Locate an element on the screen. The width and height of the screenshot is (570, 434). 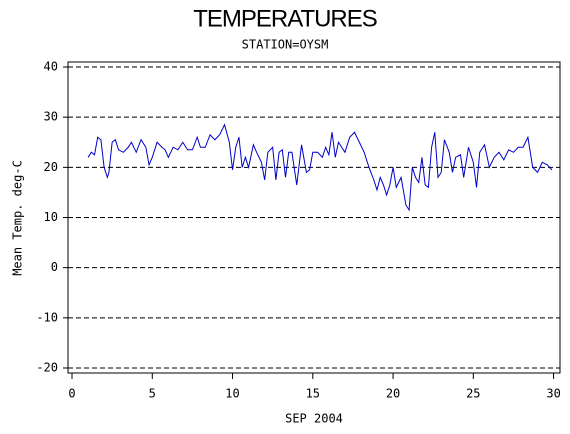
x-tick-label: 10 is located at coordinates (232, 394).